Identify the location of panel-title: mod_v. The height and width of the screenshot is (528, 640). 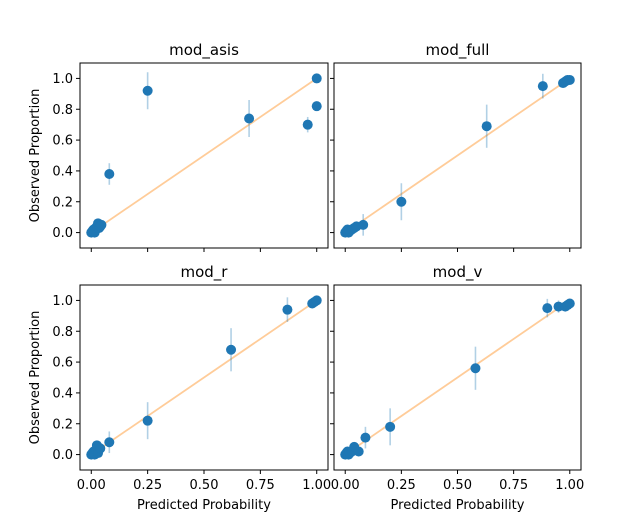
(458, 272).